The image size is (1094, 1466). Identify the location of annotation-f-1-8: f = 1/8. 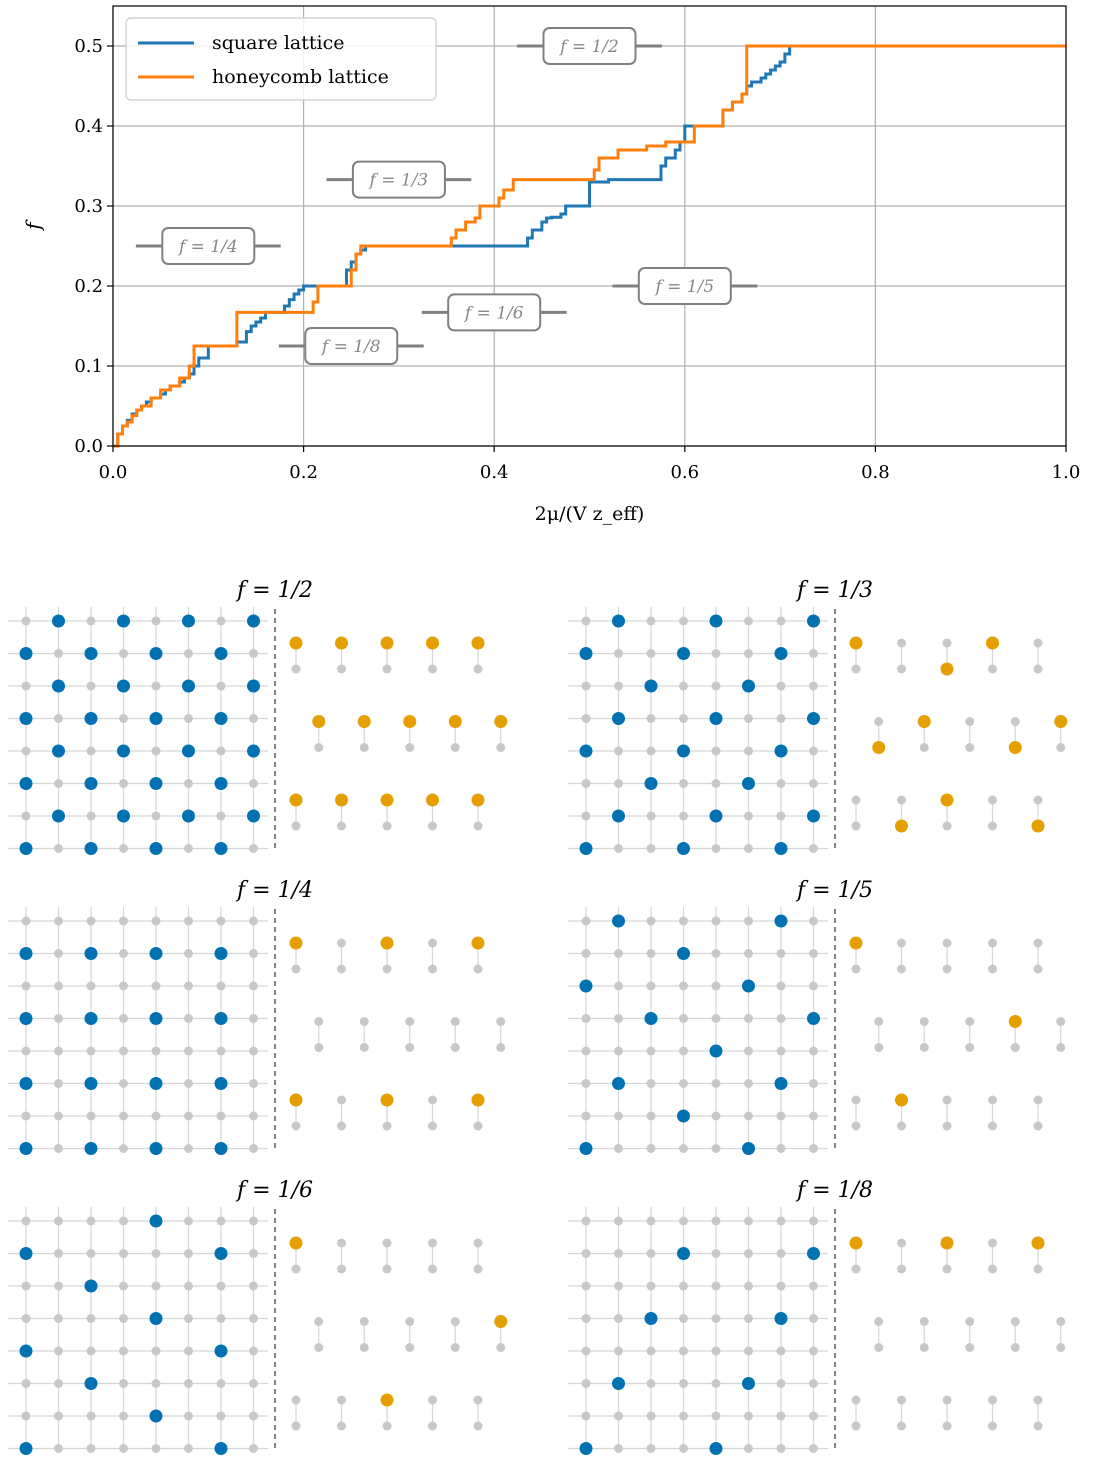
(351, 346).